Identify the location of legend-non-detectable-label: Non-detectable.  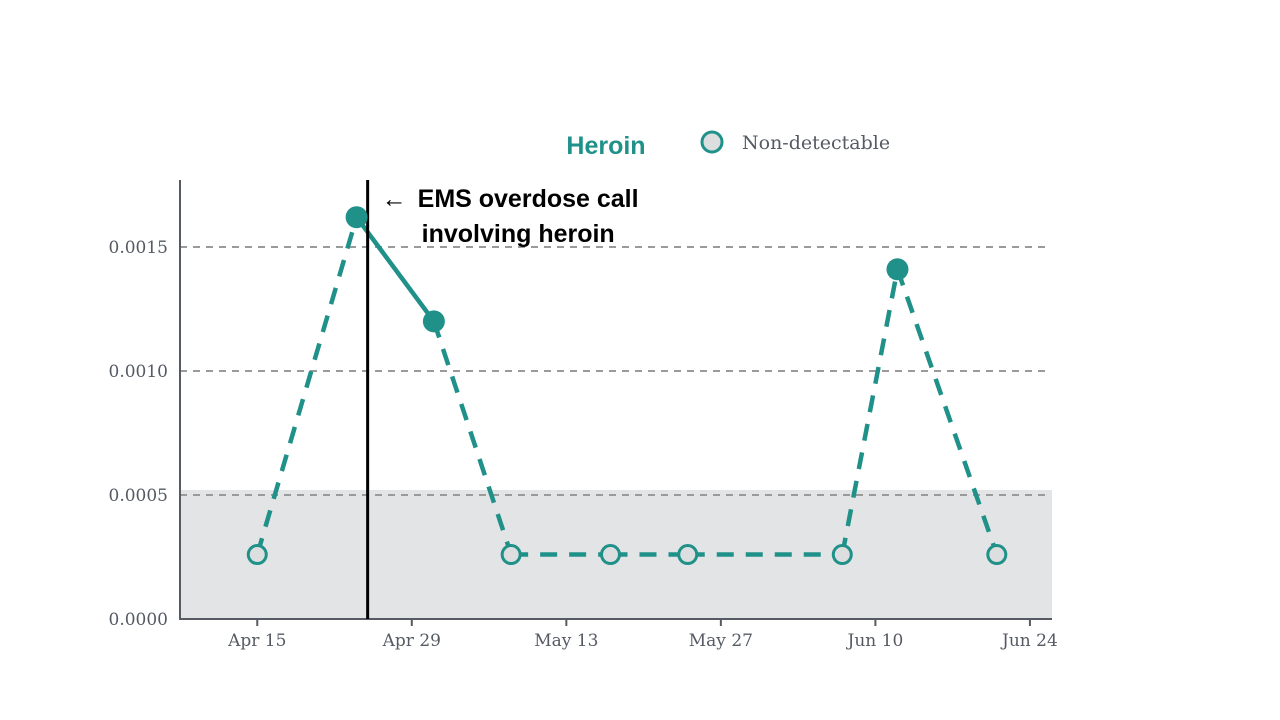
(816, 143).